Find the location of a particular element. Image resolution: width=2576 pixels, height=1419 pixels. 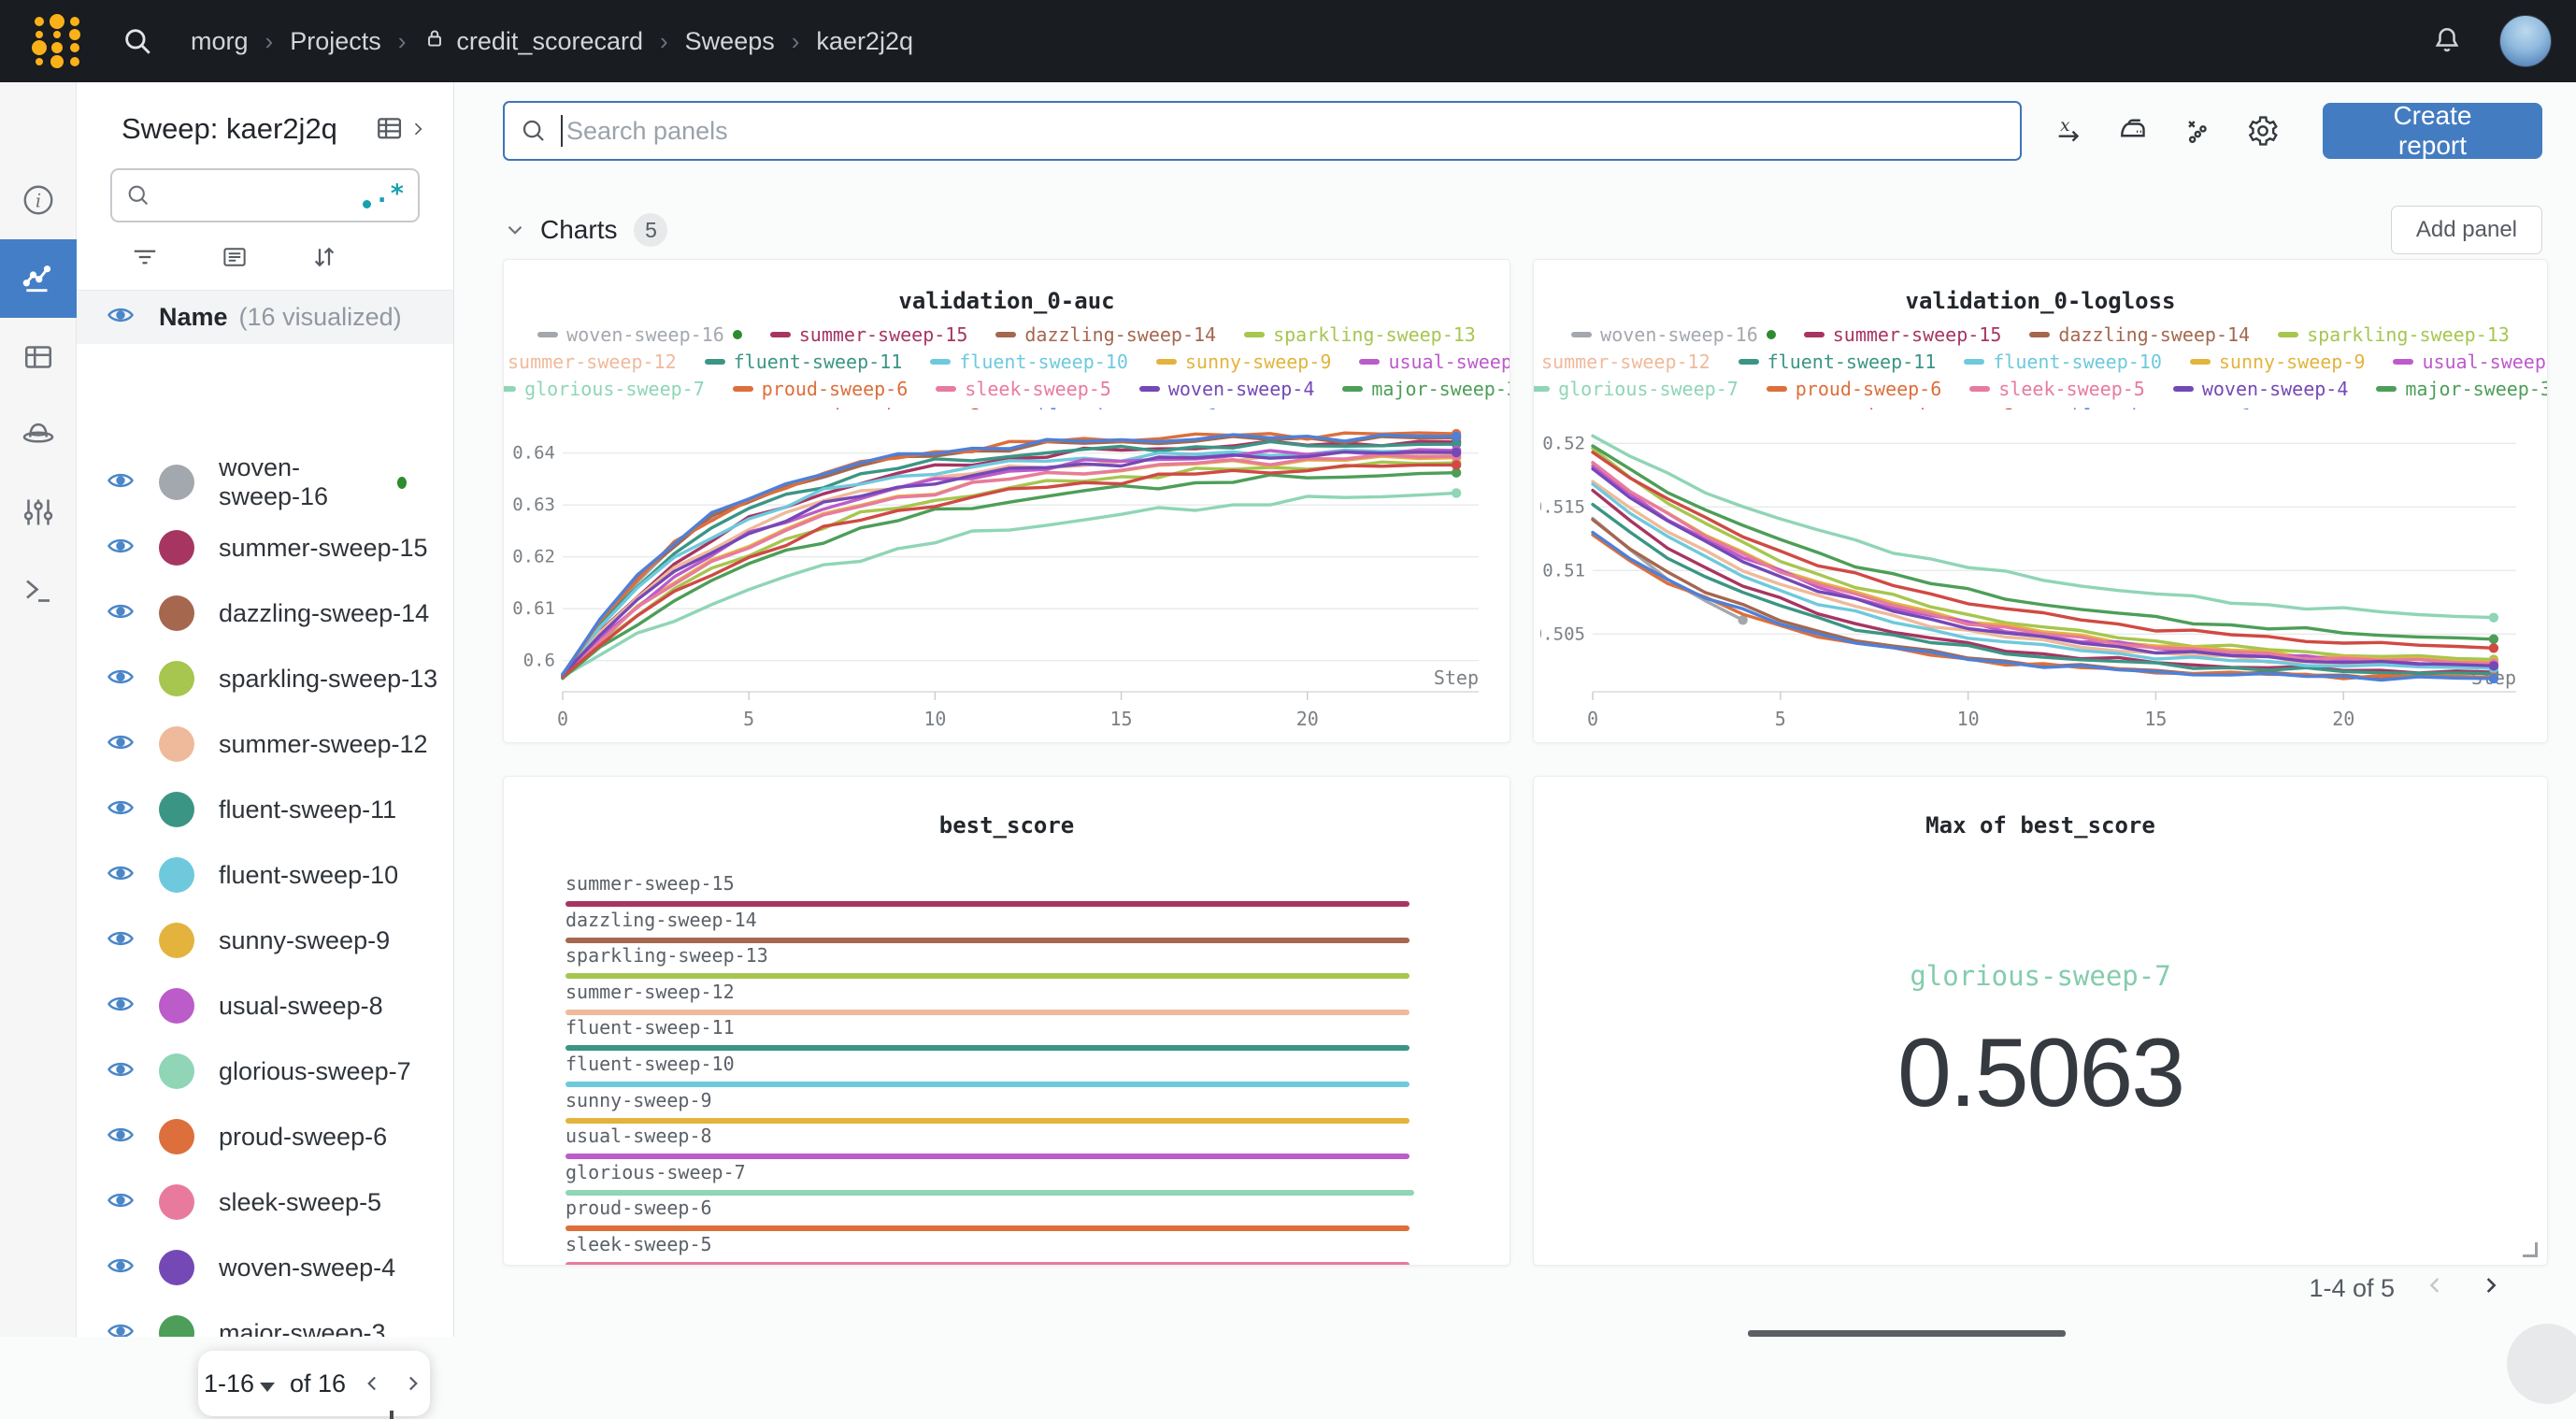

breadcrumb-item: kaer2j2q is located at coordinates (864, 41).